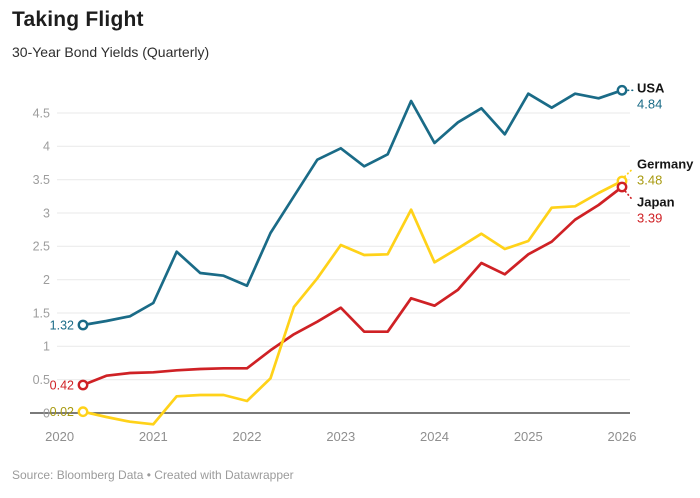  What do you see at coordinates (83, 325) in the screenshot?
I see `series-start-point-usa` at bounding box center [83, 325].